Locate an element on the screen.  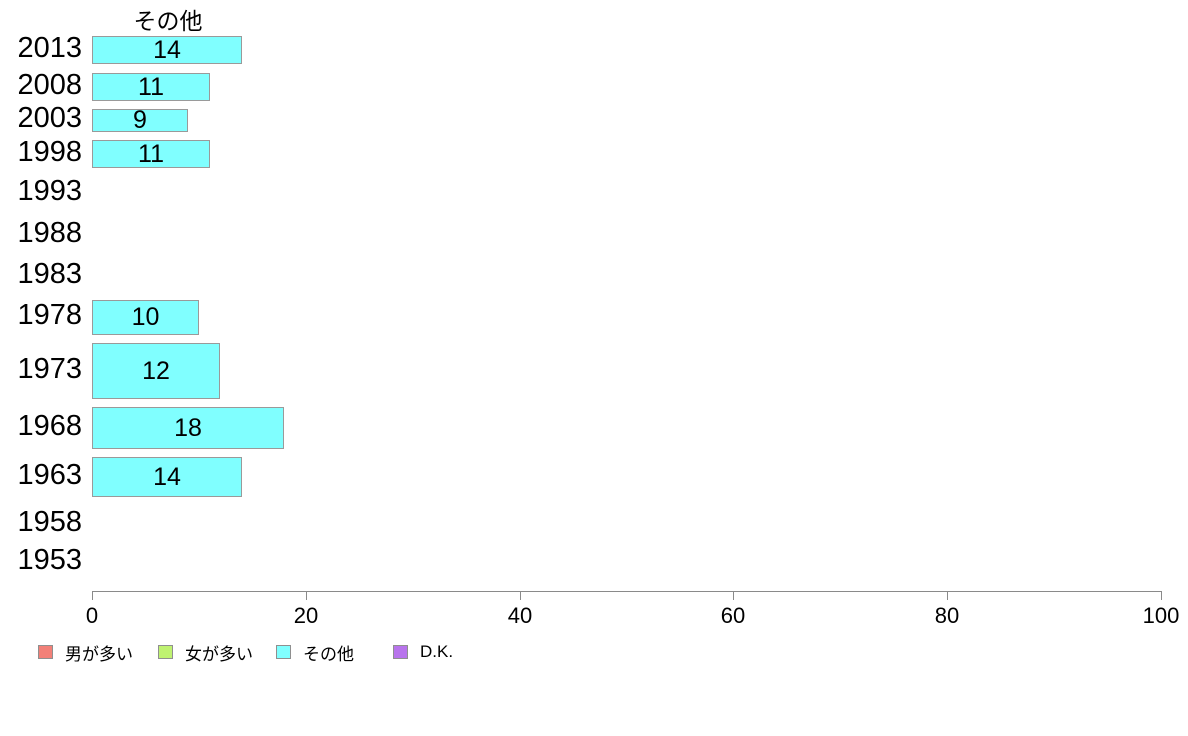
category-label: 1988 is located at coordinates (49, 233).